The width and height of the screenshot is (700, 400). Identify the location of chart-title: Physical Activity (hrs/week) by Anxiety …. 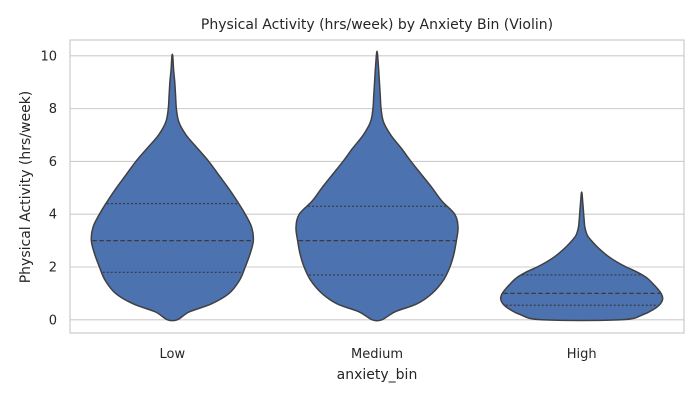
(377, 25).